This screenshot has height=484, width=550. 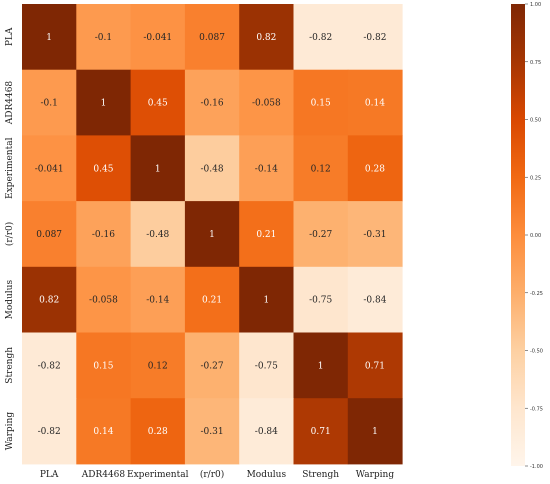 What do you see at coordinates (518, 235) in the screenshot?
I see `colorbar-gradient` at bounding box center [518, 235].